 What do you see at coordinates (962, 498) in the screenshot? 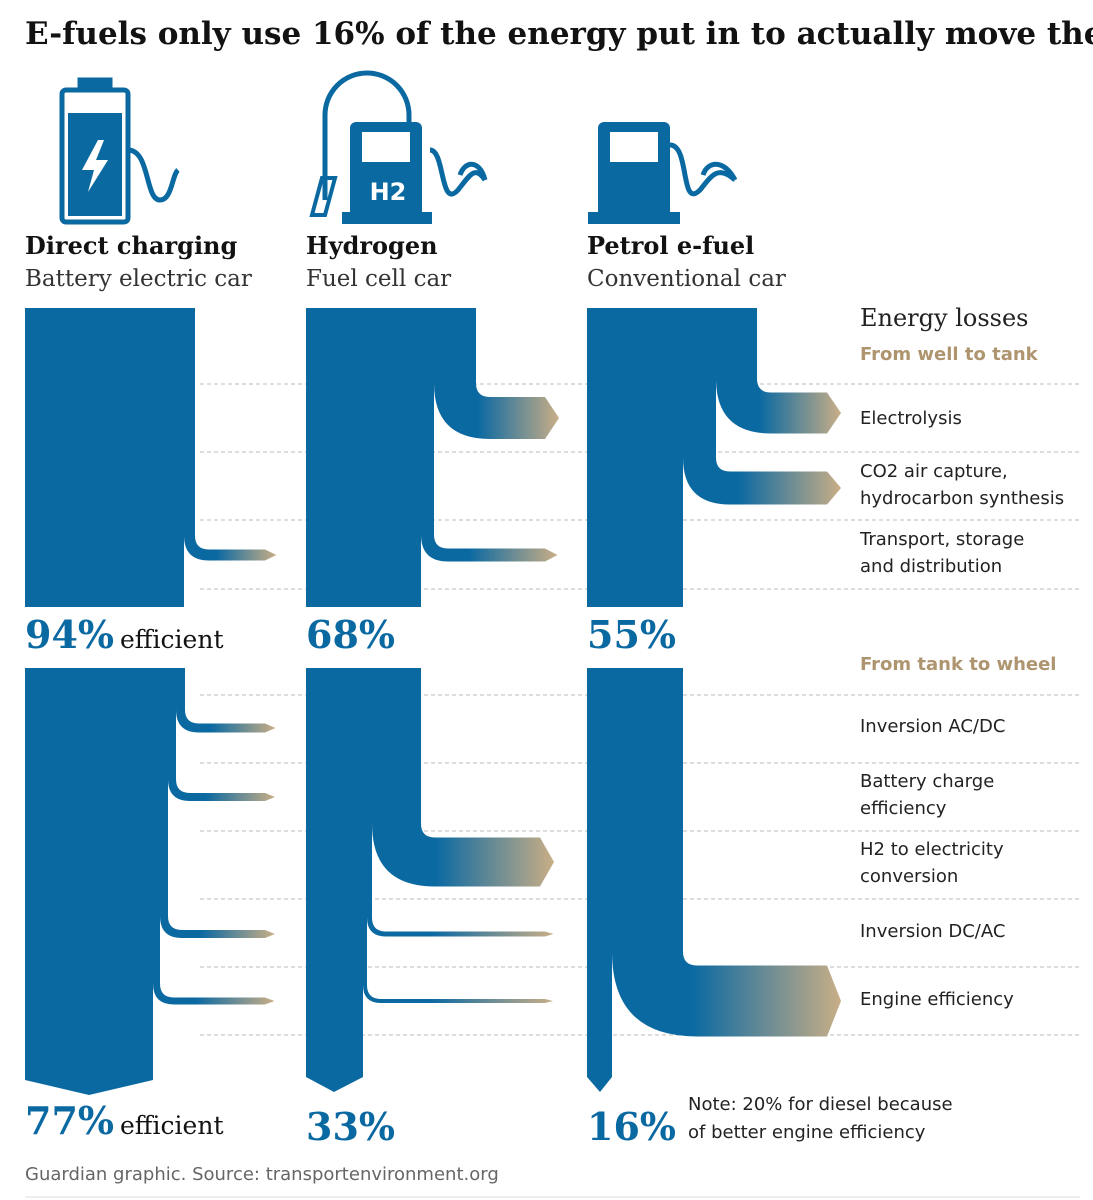
I see `legend-item: hydrocarbon synthesis` at bounding box center [962, 498].